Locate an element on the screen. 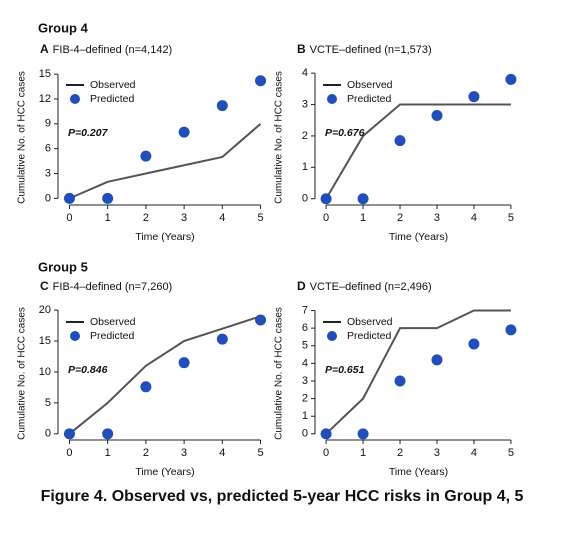 The image size is (564, 534). panel-title-text: VCTE–defined (n=2,496) is located at coordinates (371, 287).